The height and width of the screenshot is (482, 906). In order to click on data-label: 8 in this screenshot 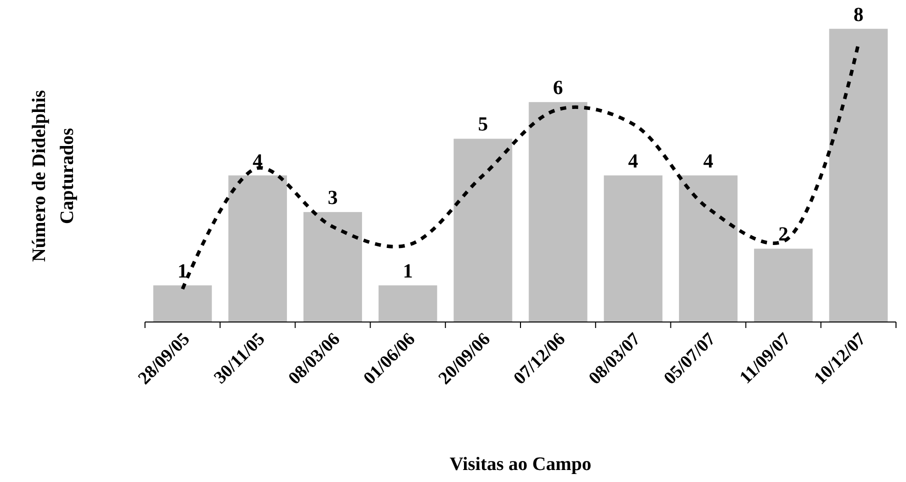, I will do `click(858, 15)`.